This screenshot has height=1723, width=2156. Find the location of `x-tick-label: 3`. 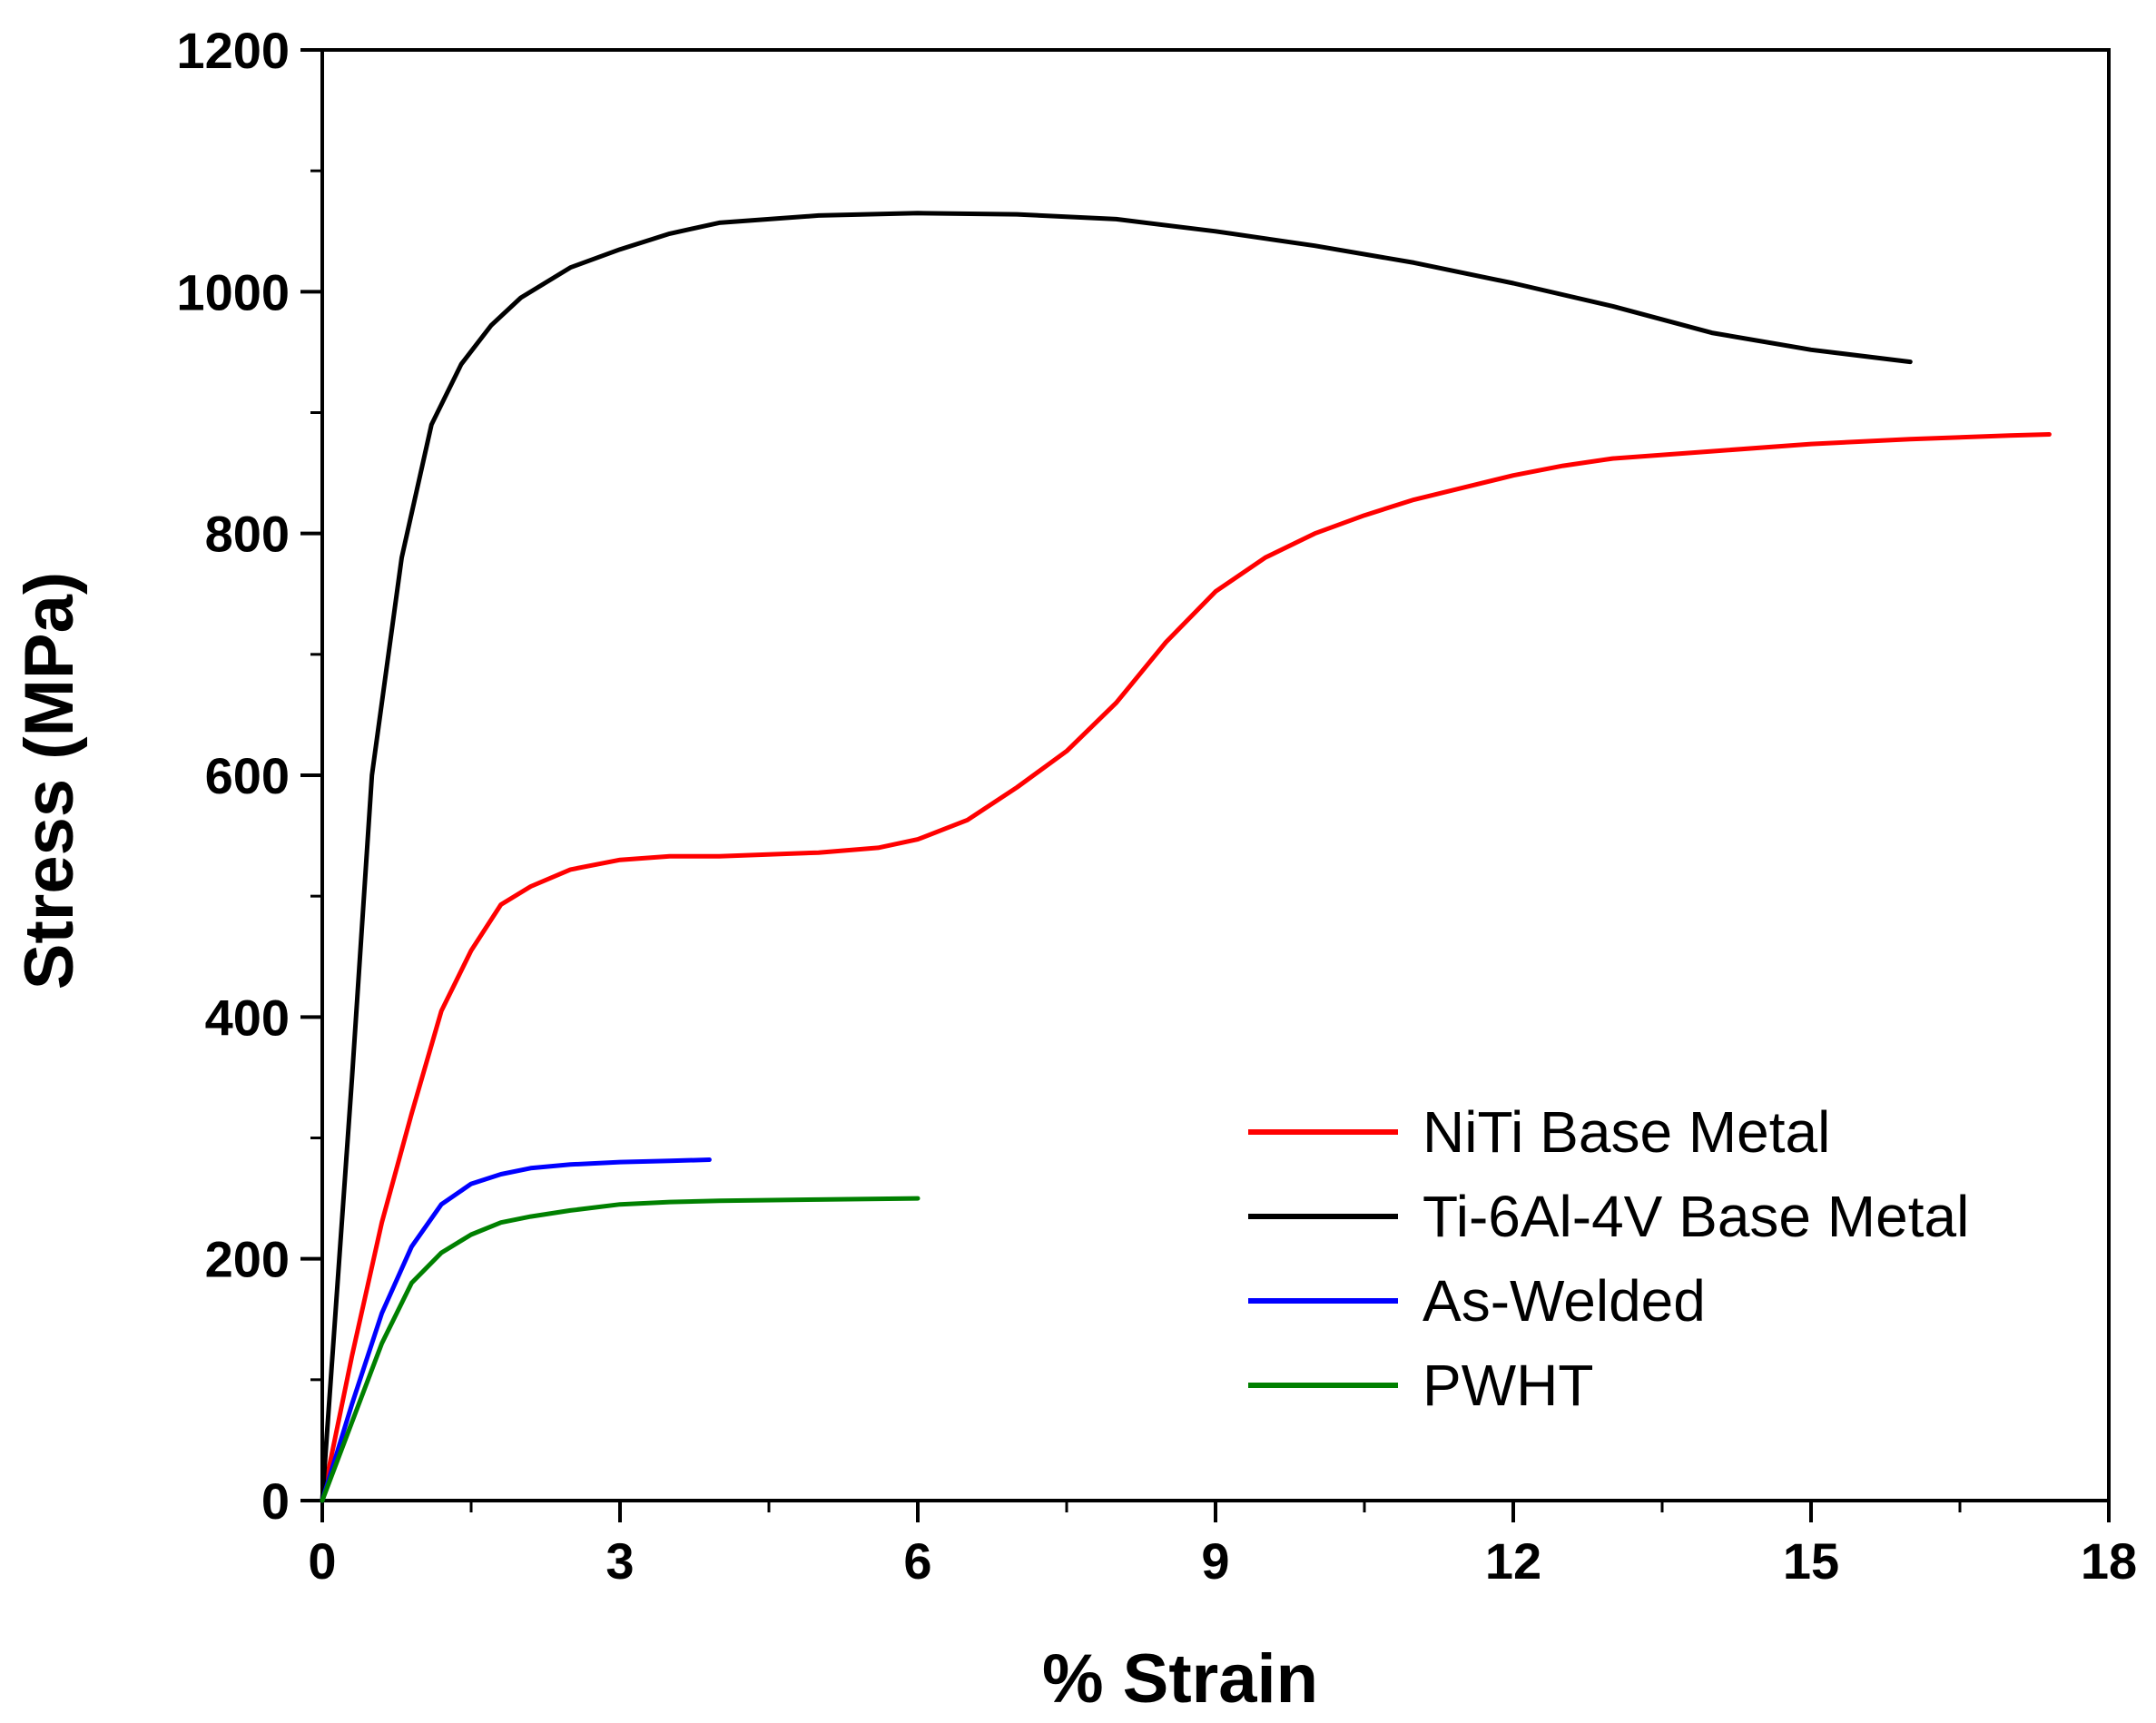

x-tick-label: 3 is located at coordinates (619, 1561).